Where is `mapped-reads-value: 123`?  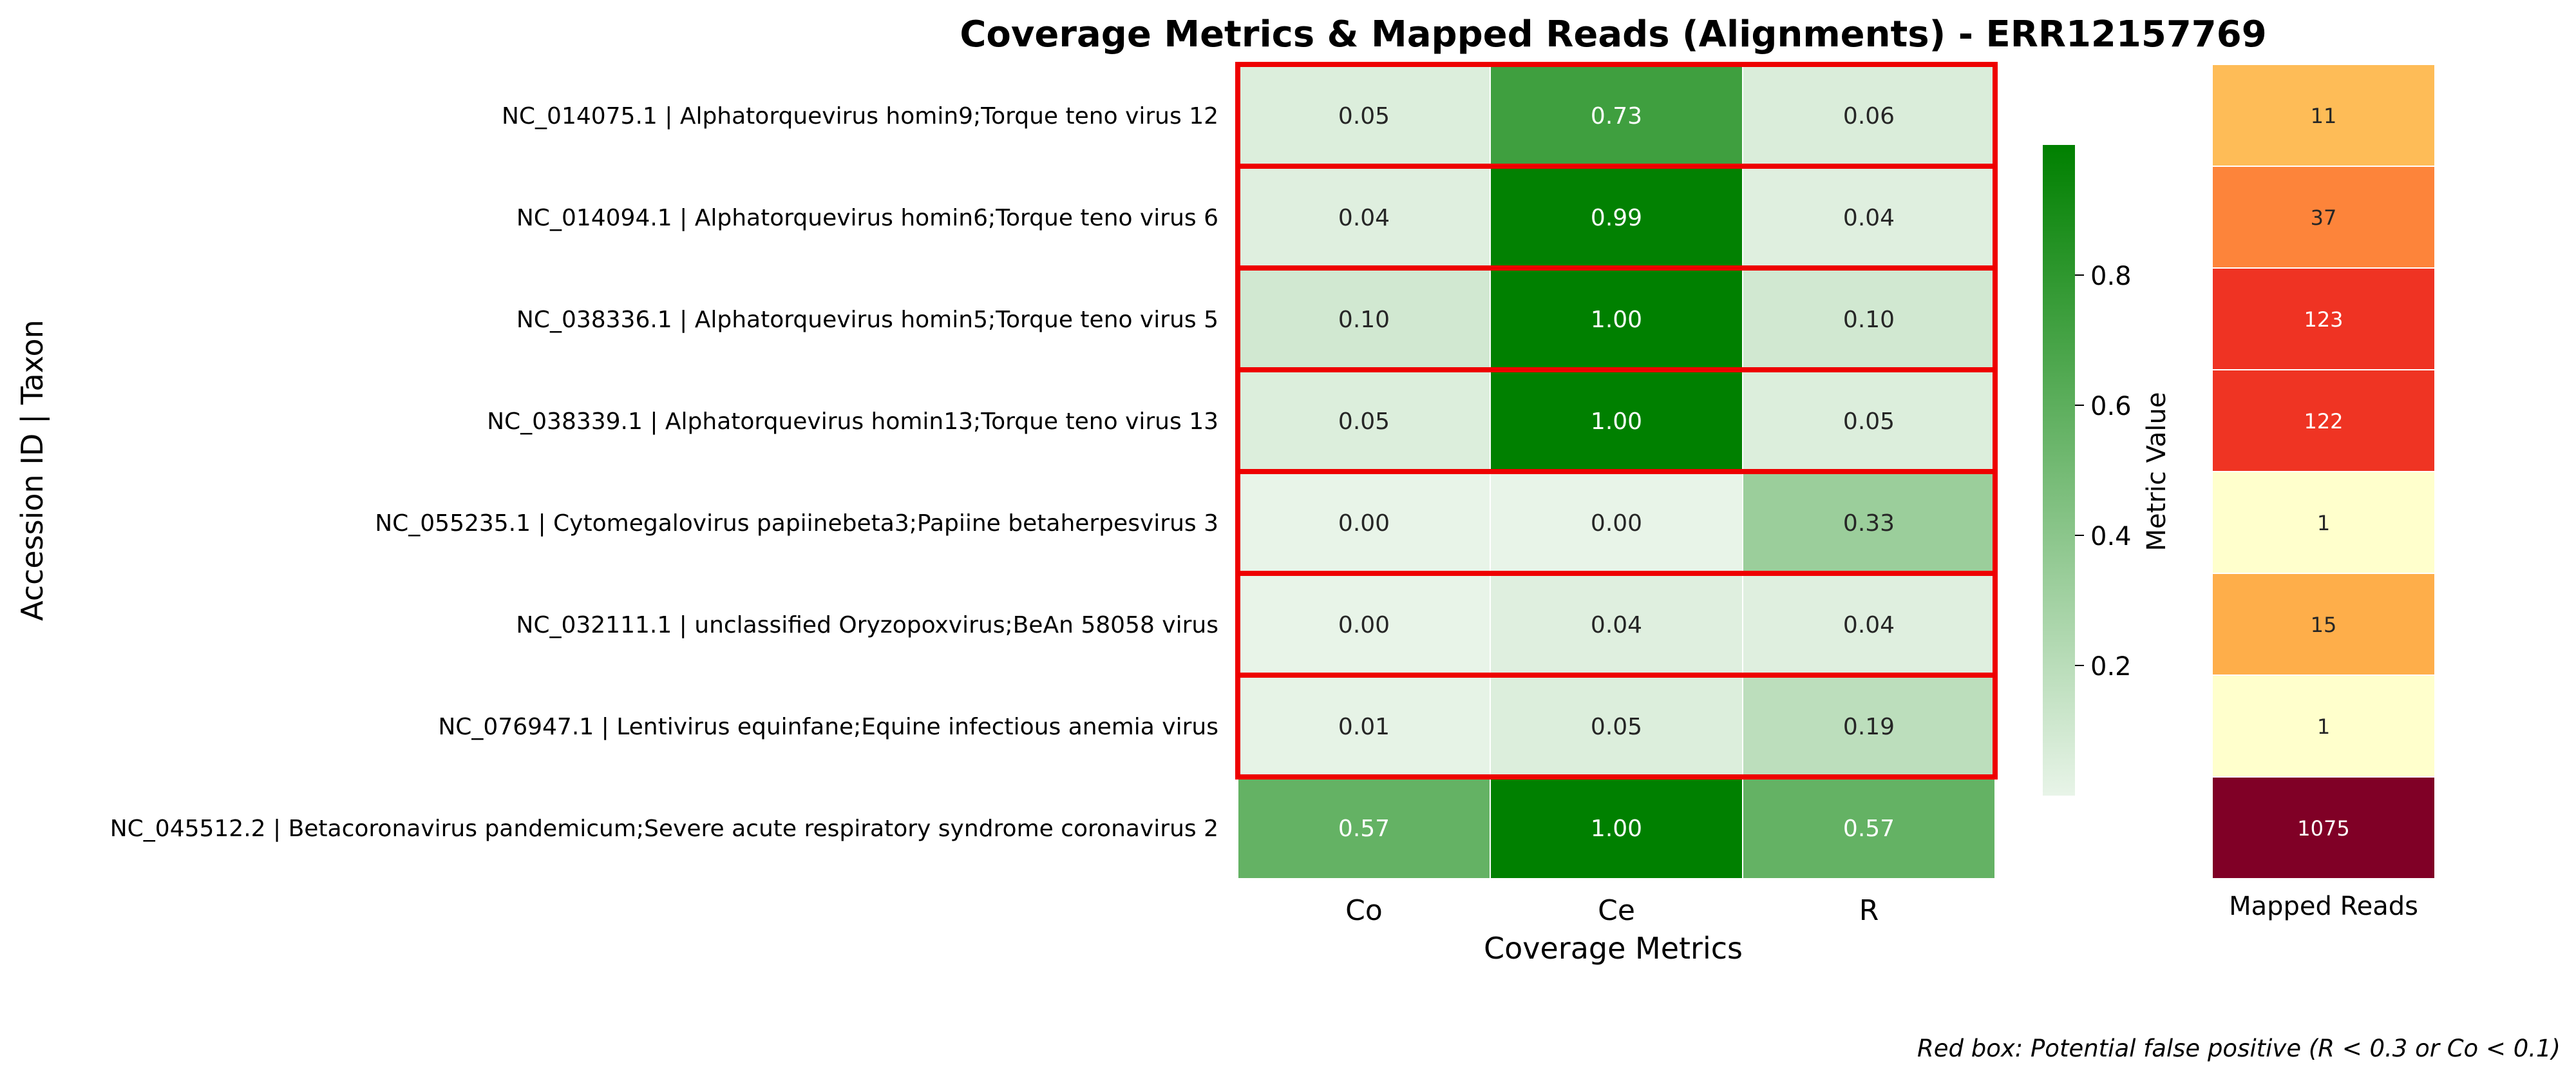
mapped-reads-value: 123 is located at coordinates (2324, 319).